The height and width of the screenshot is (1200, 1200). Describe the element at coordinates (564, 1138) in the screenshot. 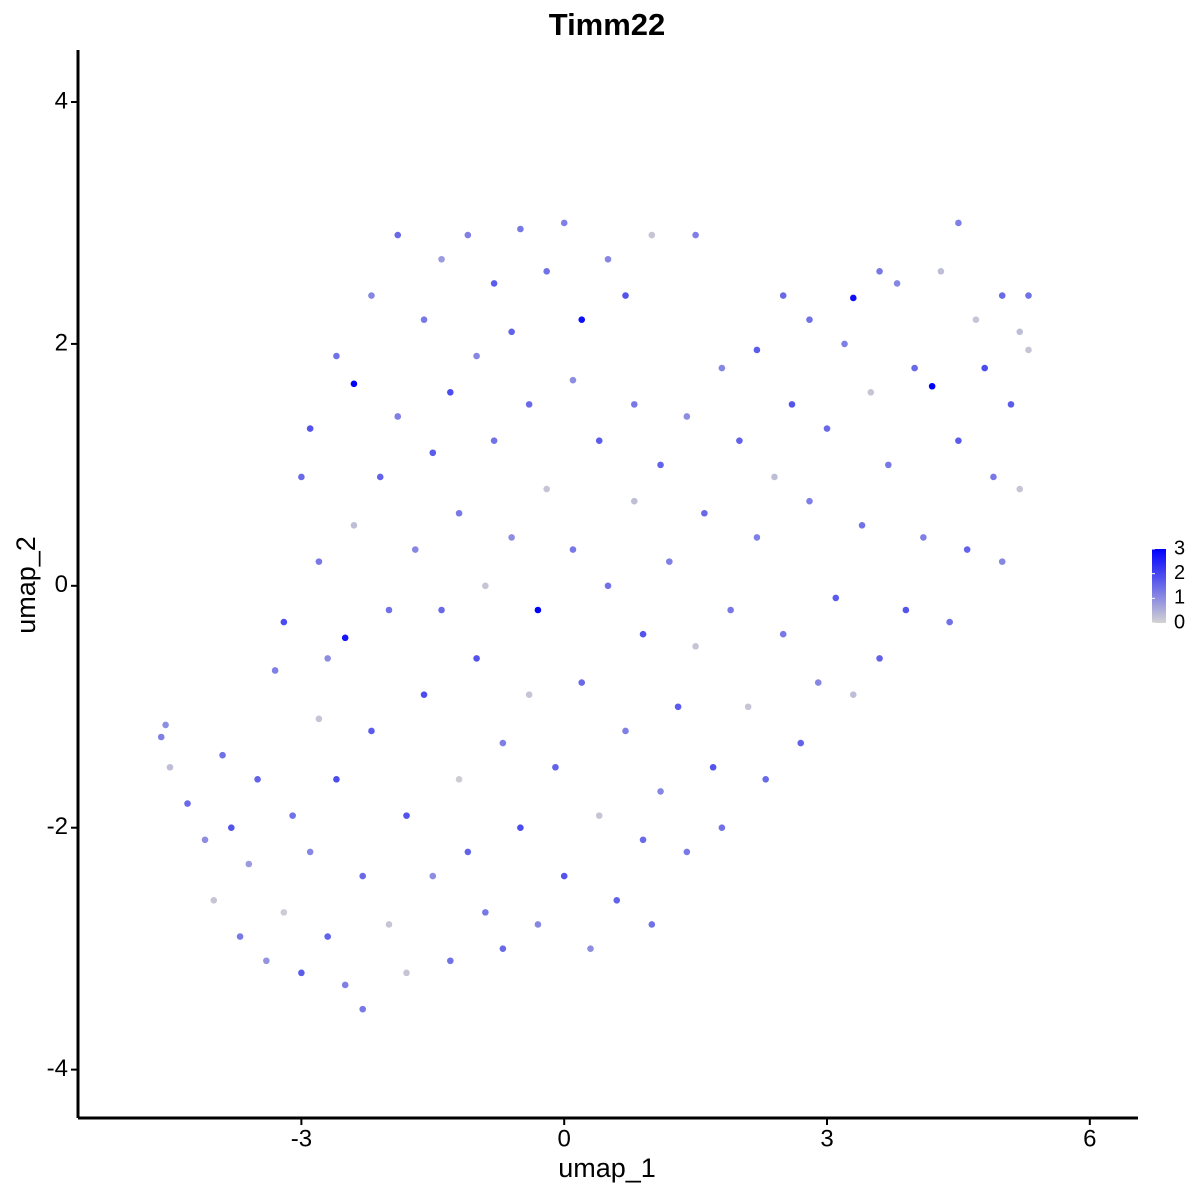

I see `x-tick-label: 0` at that location.